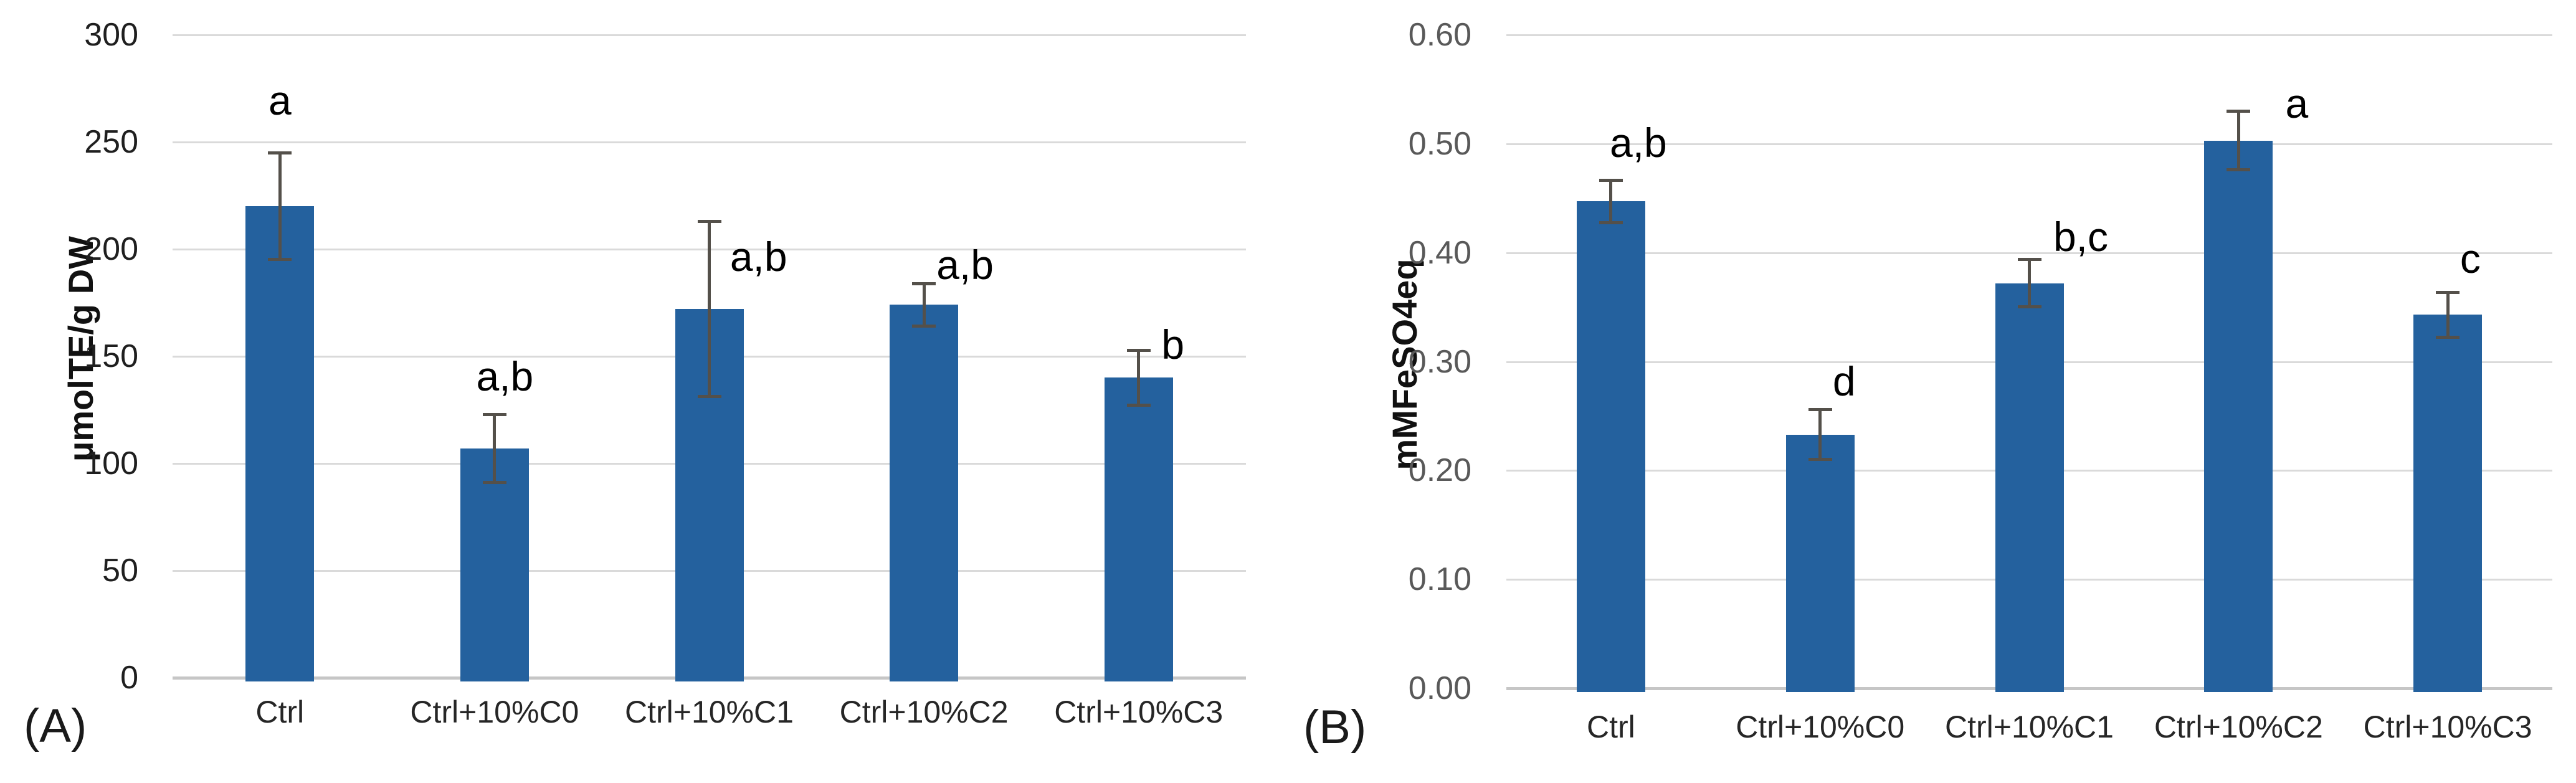  What do you see at coordinates (2470, 259) in the screenshot?
I see `significance-letter: c` at bounding box center [2470, 259].